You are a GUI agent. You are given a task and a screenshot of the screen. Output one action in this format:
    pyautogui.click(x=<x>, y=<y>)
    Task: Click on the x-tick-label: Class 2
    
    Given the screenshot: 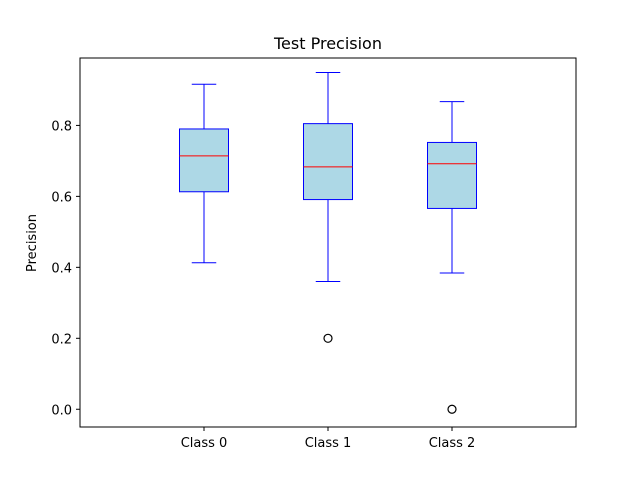 What is the action you would take?
    pyautogui.click(x=452, y=443)
    